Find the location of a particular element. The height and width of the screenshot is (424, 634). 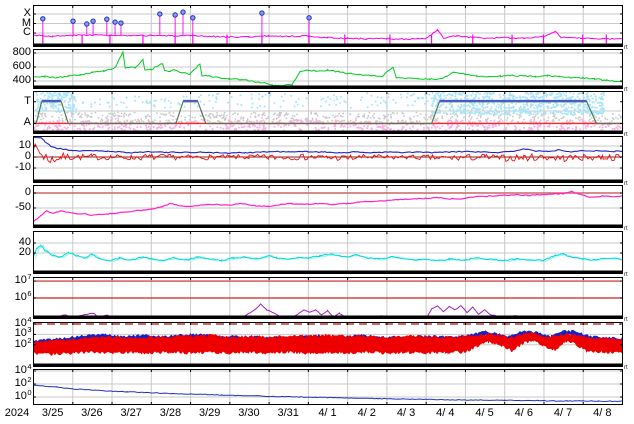

panel-activity is located at coordinates (328, 112).